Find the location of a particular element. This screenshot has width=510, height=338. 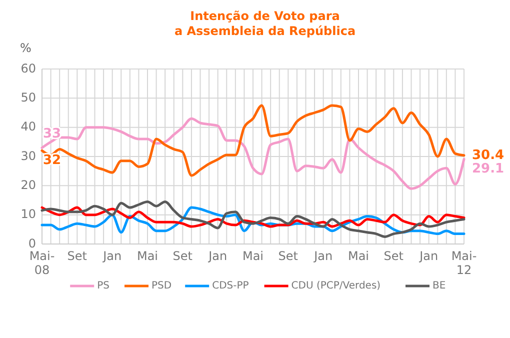

legend-label: PSD is located at coordinates (162, 286).